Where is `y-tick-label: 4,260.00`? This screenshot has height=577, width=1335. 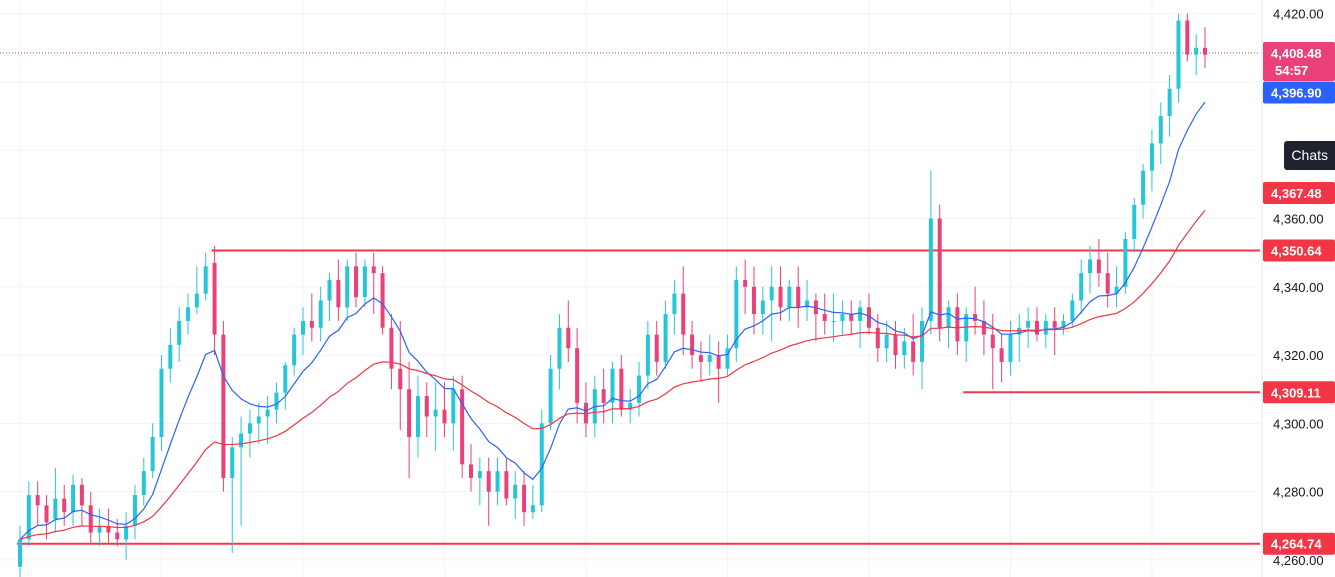
y-tick-label: 4,260.00 is located at coordinates (1298, 560).